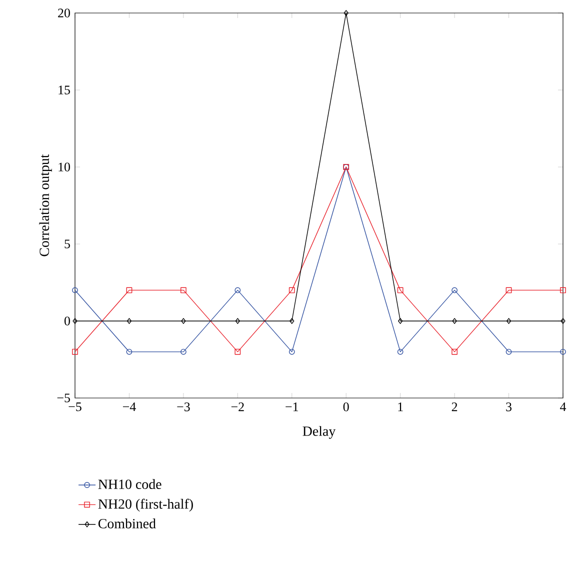  What do you see at coordinates (183, 407) in the screenshot?
I see `x-tick-label: −3` at bounding box center [183, 407].